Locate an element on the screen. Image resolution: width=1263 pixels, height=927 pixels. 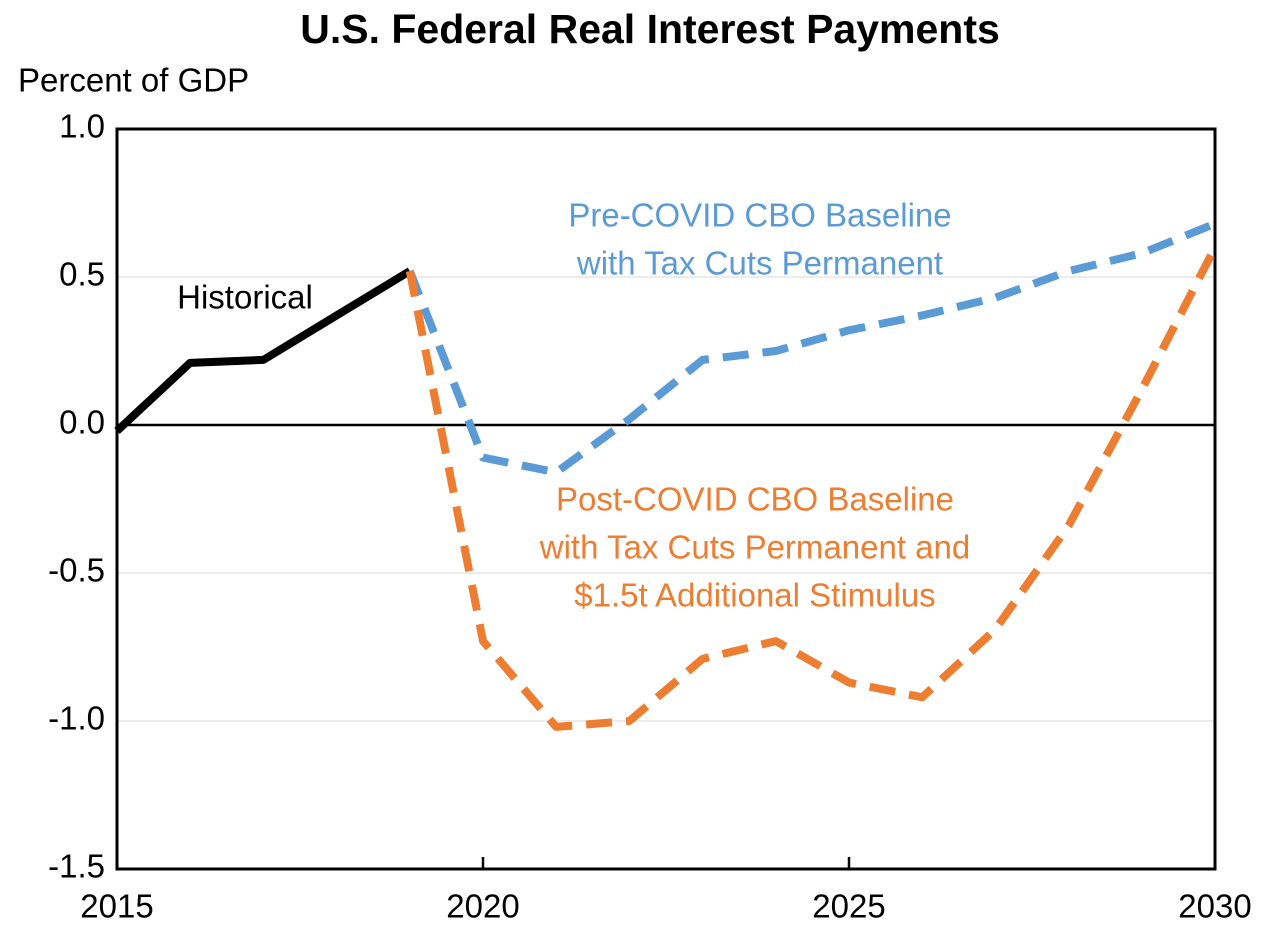
chart-title: U.S. Federal Real Interest Payments is located at coordinates (650, 29).